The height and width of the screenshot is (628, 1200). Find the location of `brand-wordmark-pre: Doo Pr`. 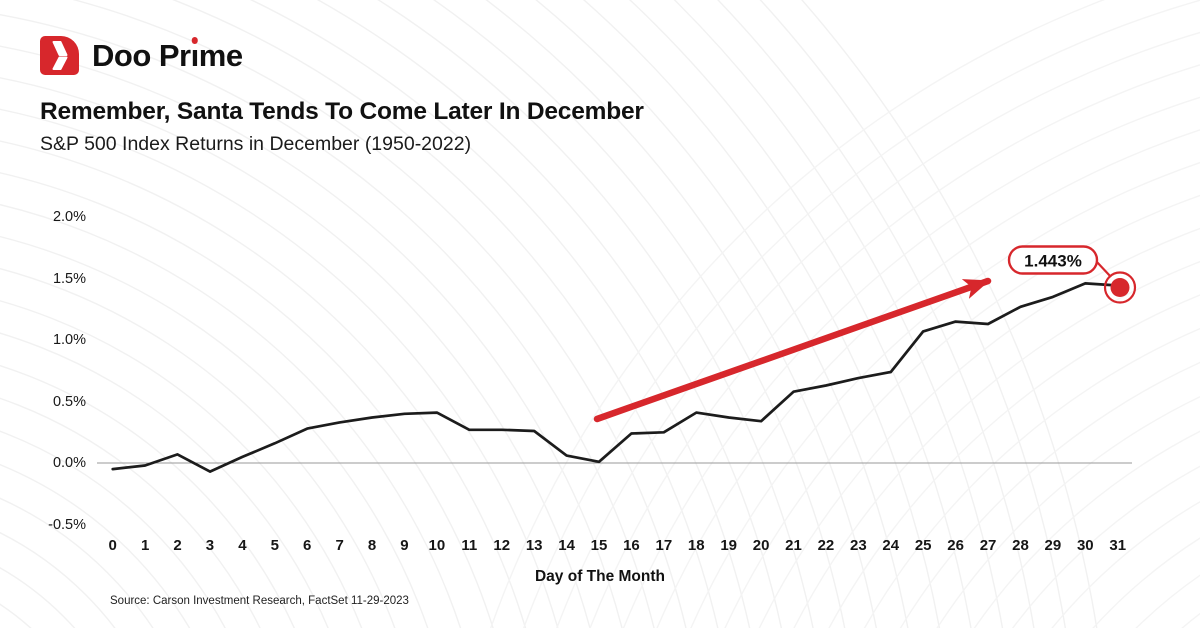

brand-wordmark-pre: Doo Pr is located at coordinates (141, 55).